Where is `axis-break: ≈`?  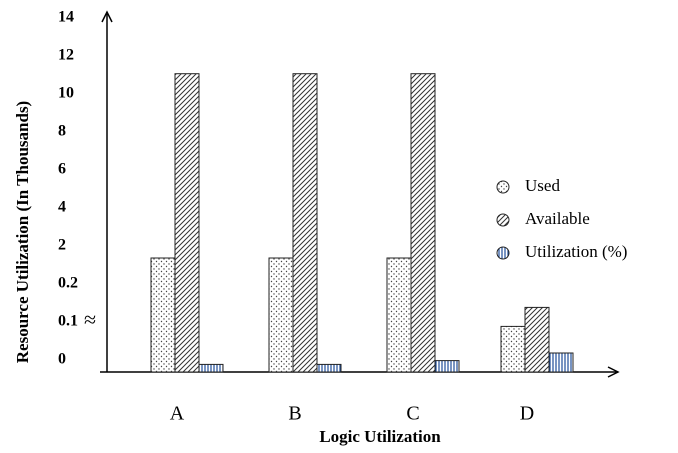 axis-break: ≈ is located at coordinates (90, 319).